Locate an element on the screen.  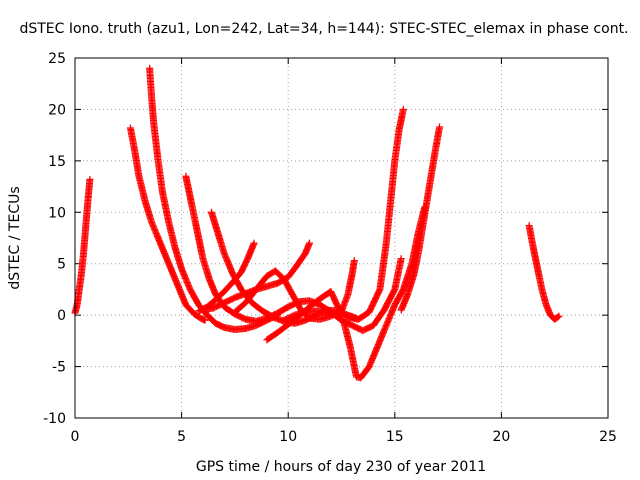
y-tick-label: 0 is located at coordinates (61, 316).